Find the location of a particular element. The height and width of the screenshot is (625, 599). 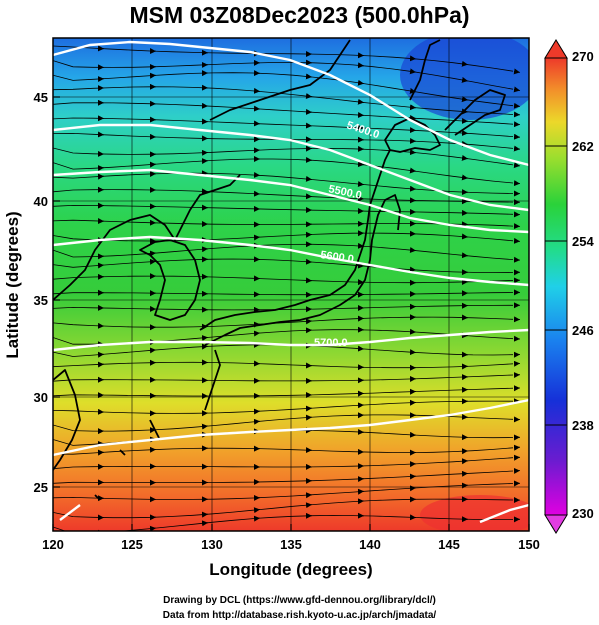

x-tick-label: 150 is located at coordinates (529, 544).